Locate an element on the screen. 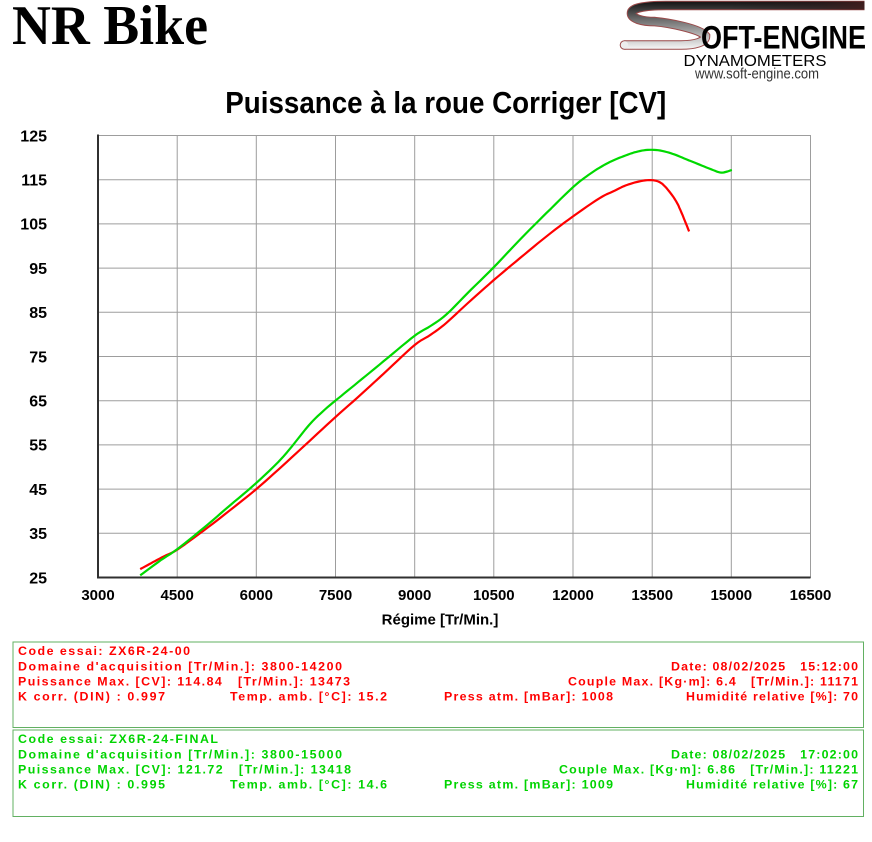  svg-text: 6000 is located at coordinates (256, 595).